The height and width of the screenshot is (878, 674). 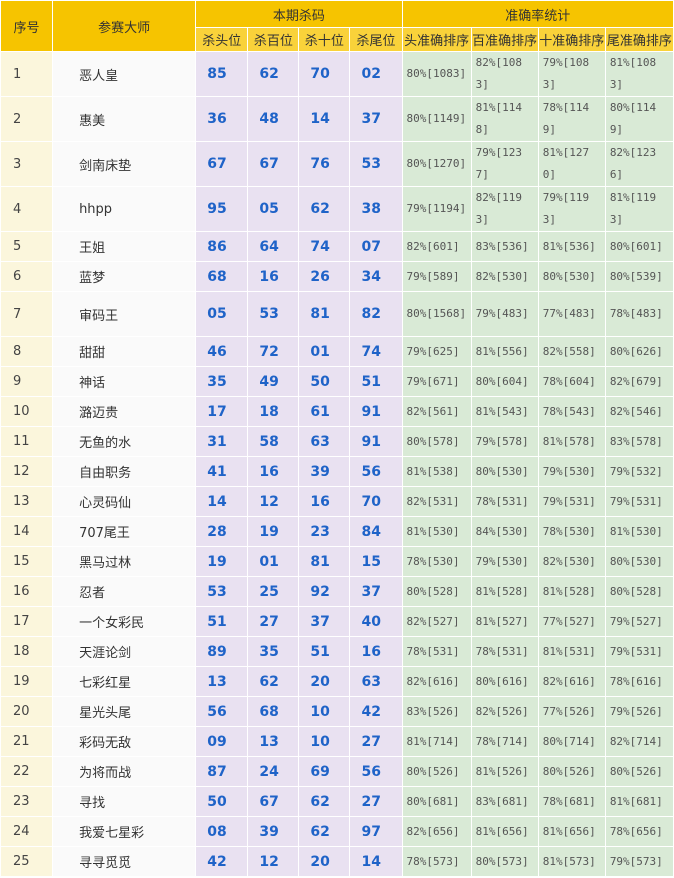 I want to click on stat-cell: 81%[527], so click(x=504, y=621).